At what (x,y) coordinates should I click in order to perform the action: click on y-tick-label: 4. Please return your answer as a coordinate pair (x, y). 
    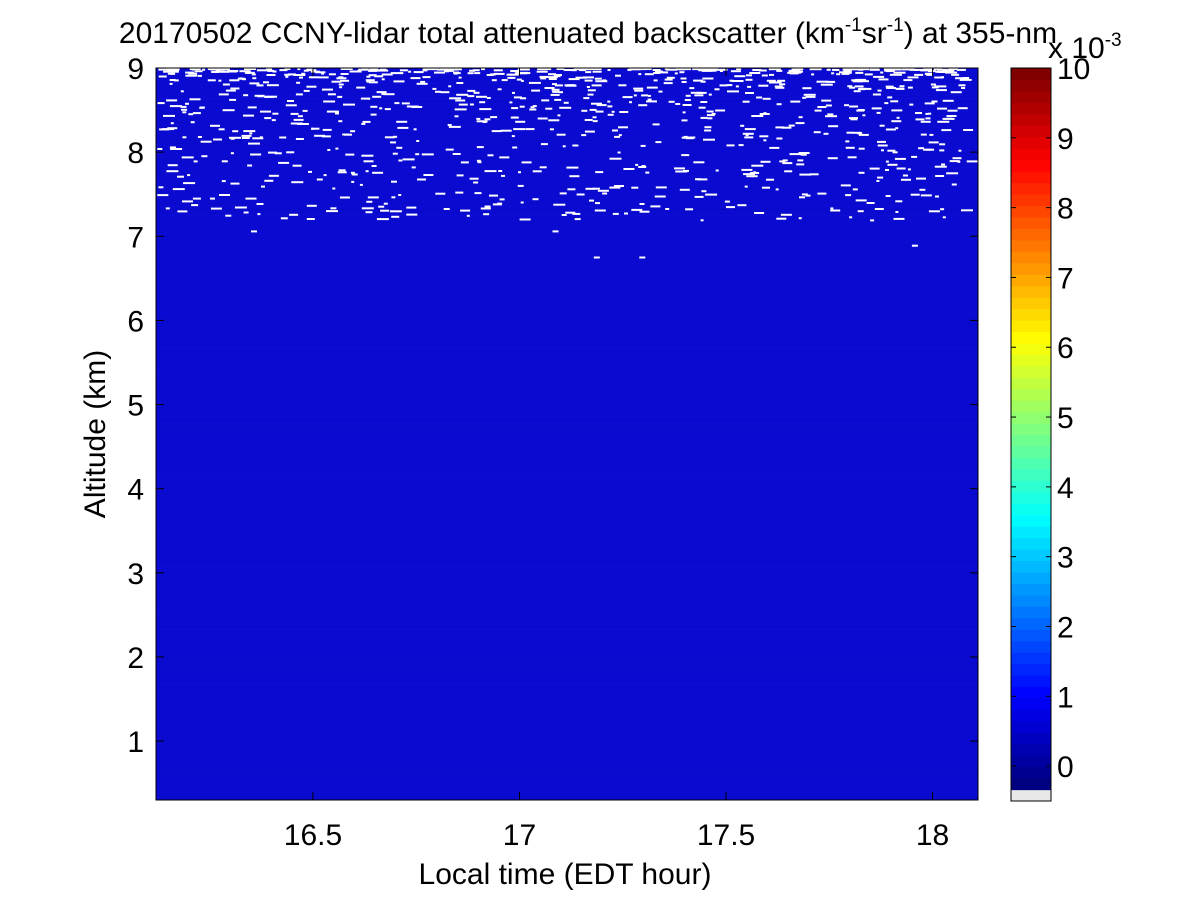
    Looking at the image, I should click on (135, 490).